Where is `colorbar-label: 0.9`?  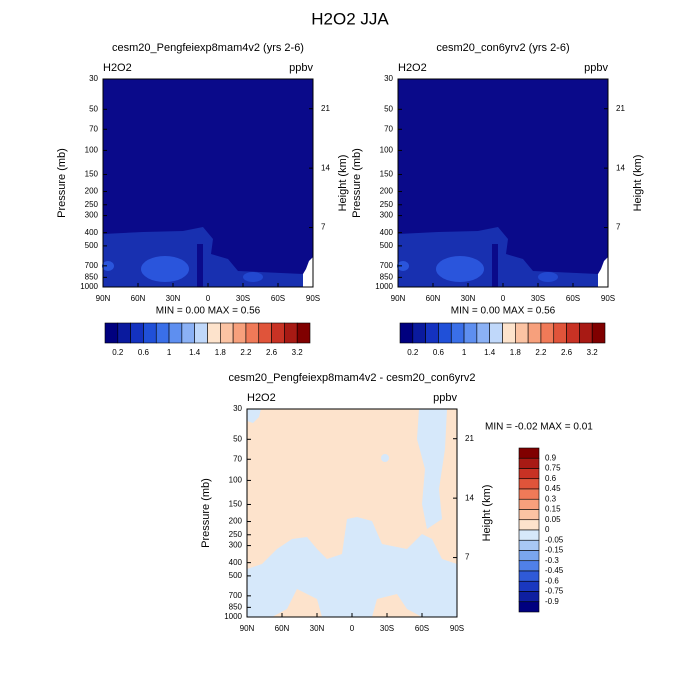
colorbar-label: 0.9 is located at coordinates (551, 457).